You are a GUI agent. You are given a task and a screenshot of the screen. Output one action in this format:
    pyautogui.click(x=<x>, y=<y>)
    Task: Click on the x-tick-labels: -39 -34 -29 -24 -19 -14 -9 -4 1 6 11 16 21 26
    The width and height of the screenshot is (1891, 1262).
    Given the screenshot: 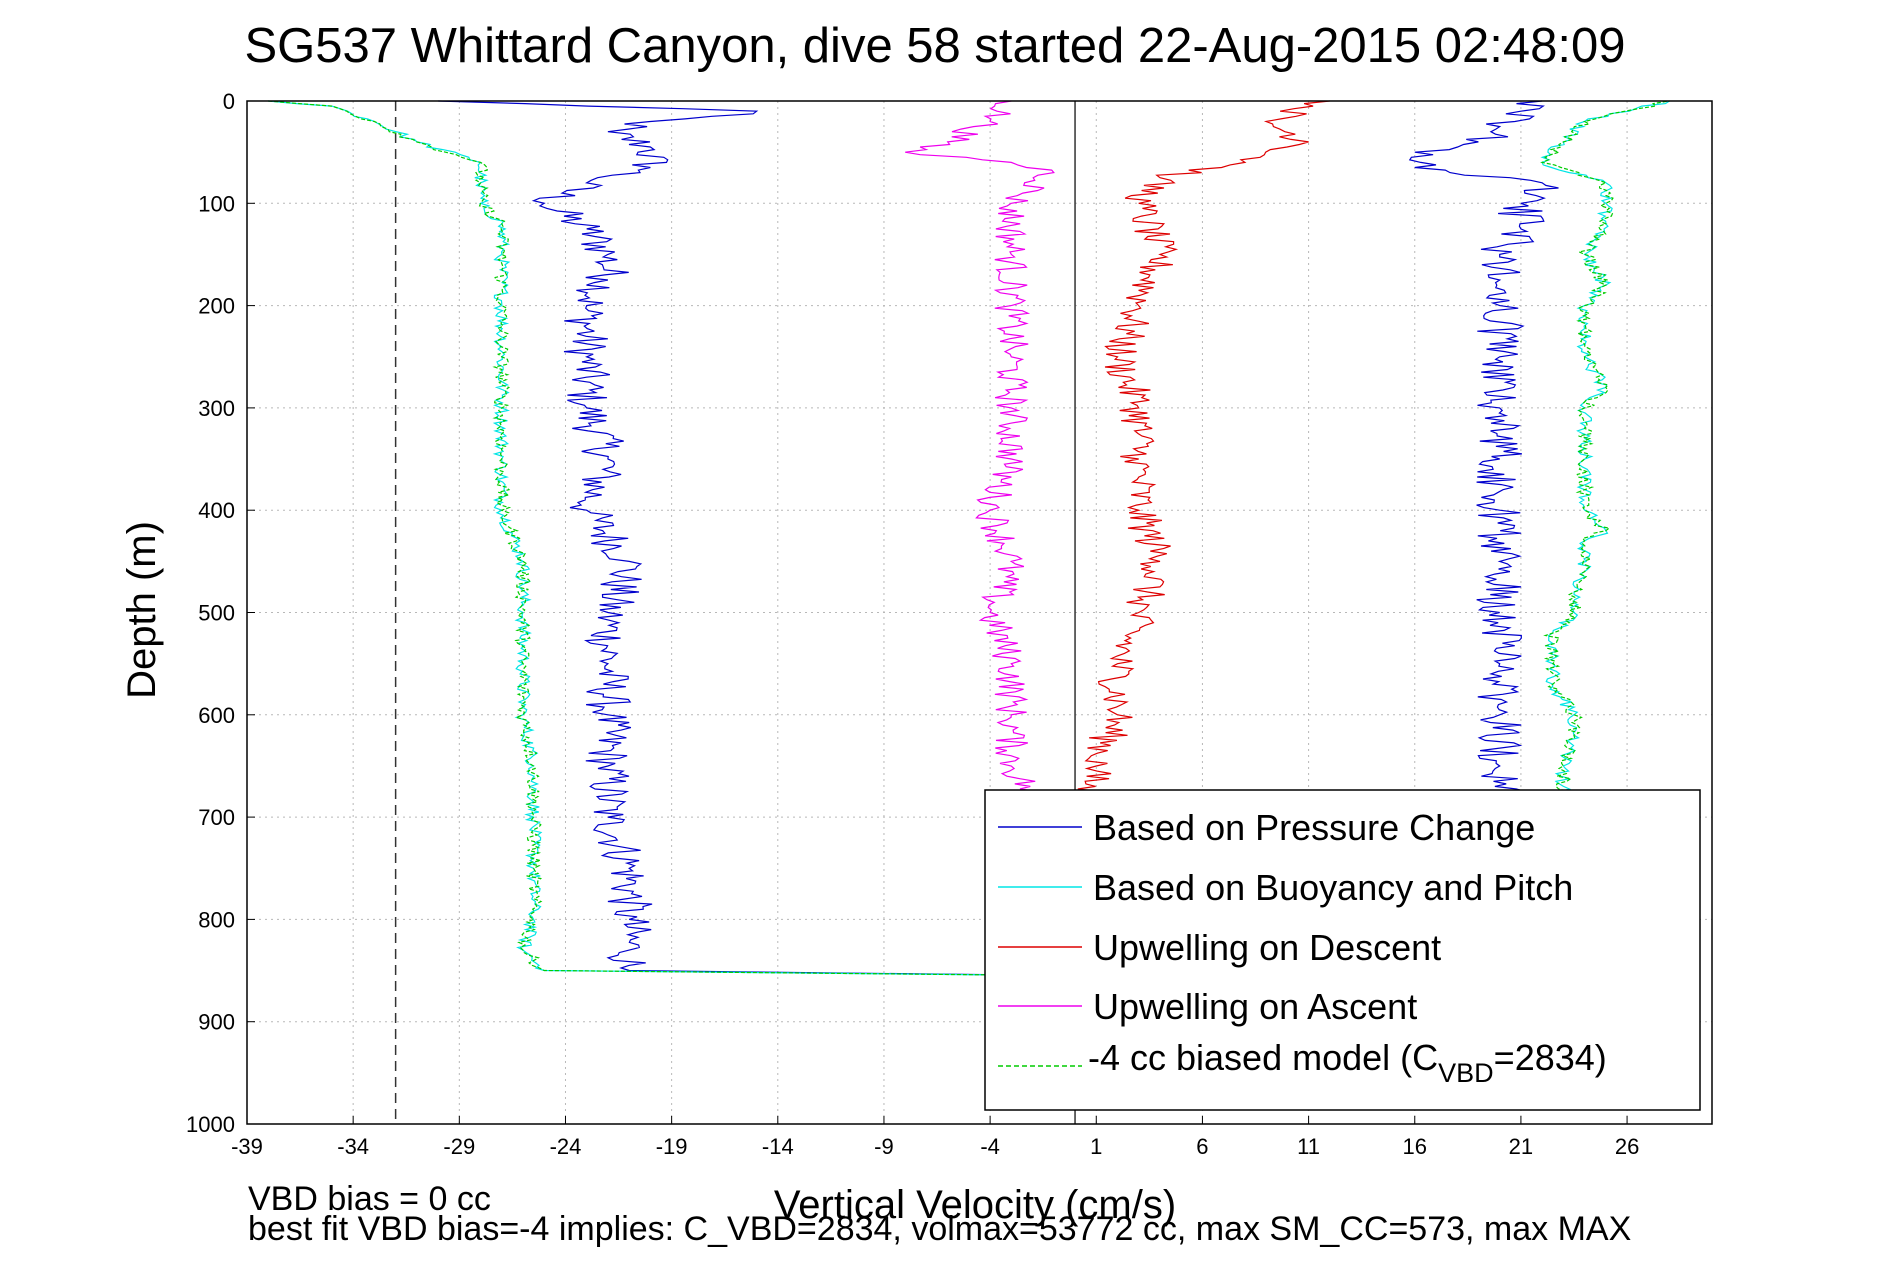 What is the action you would take?
    pyautogui.click(x=935, y=1146)
    